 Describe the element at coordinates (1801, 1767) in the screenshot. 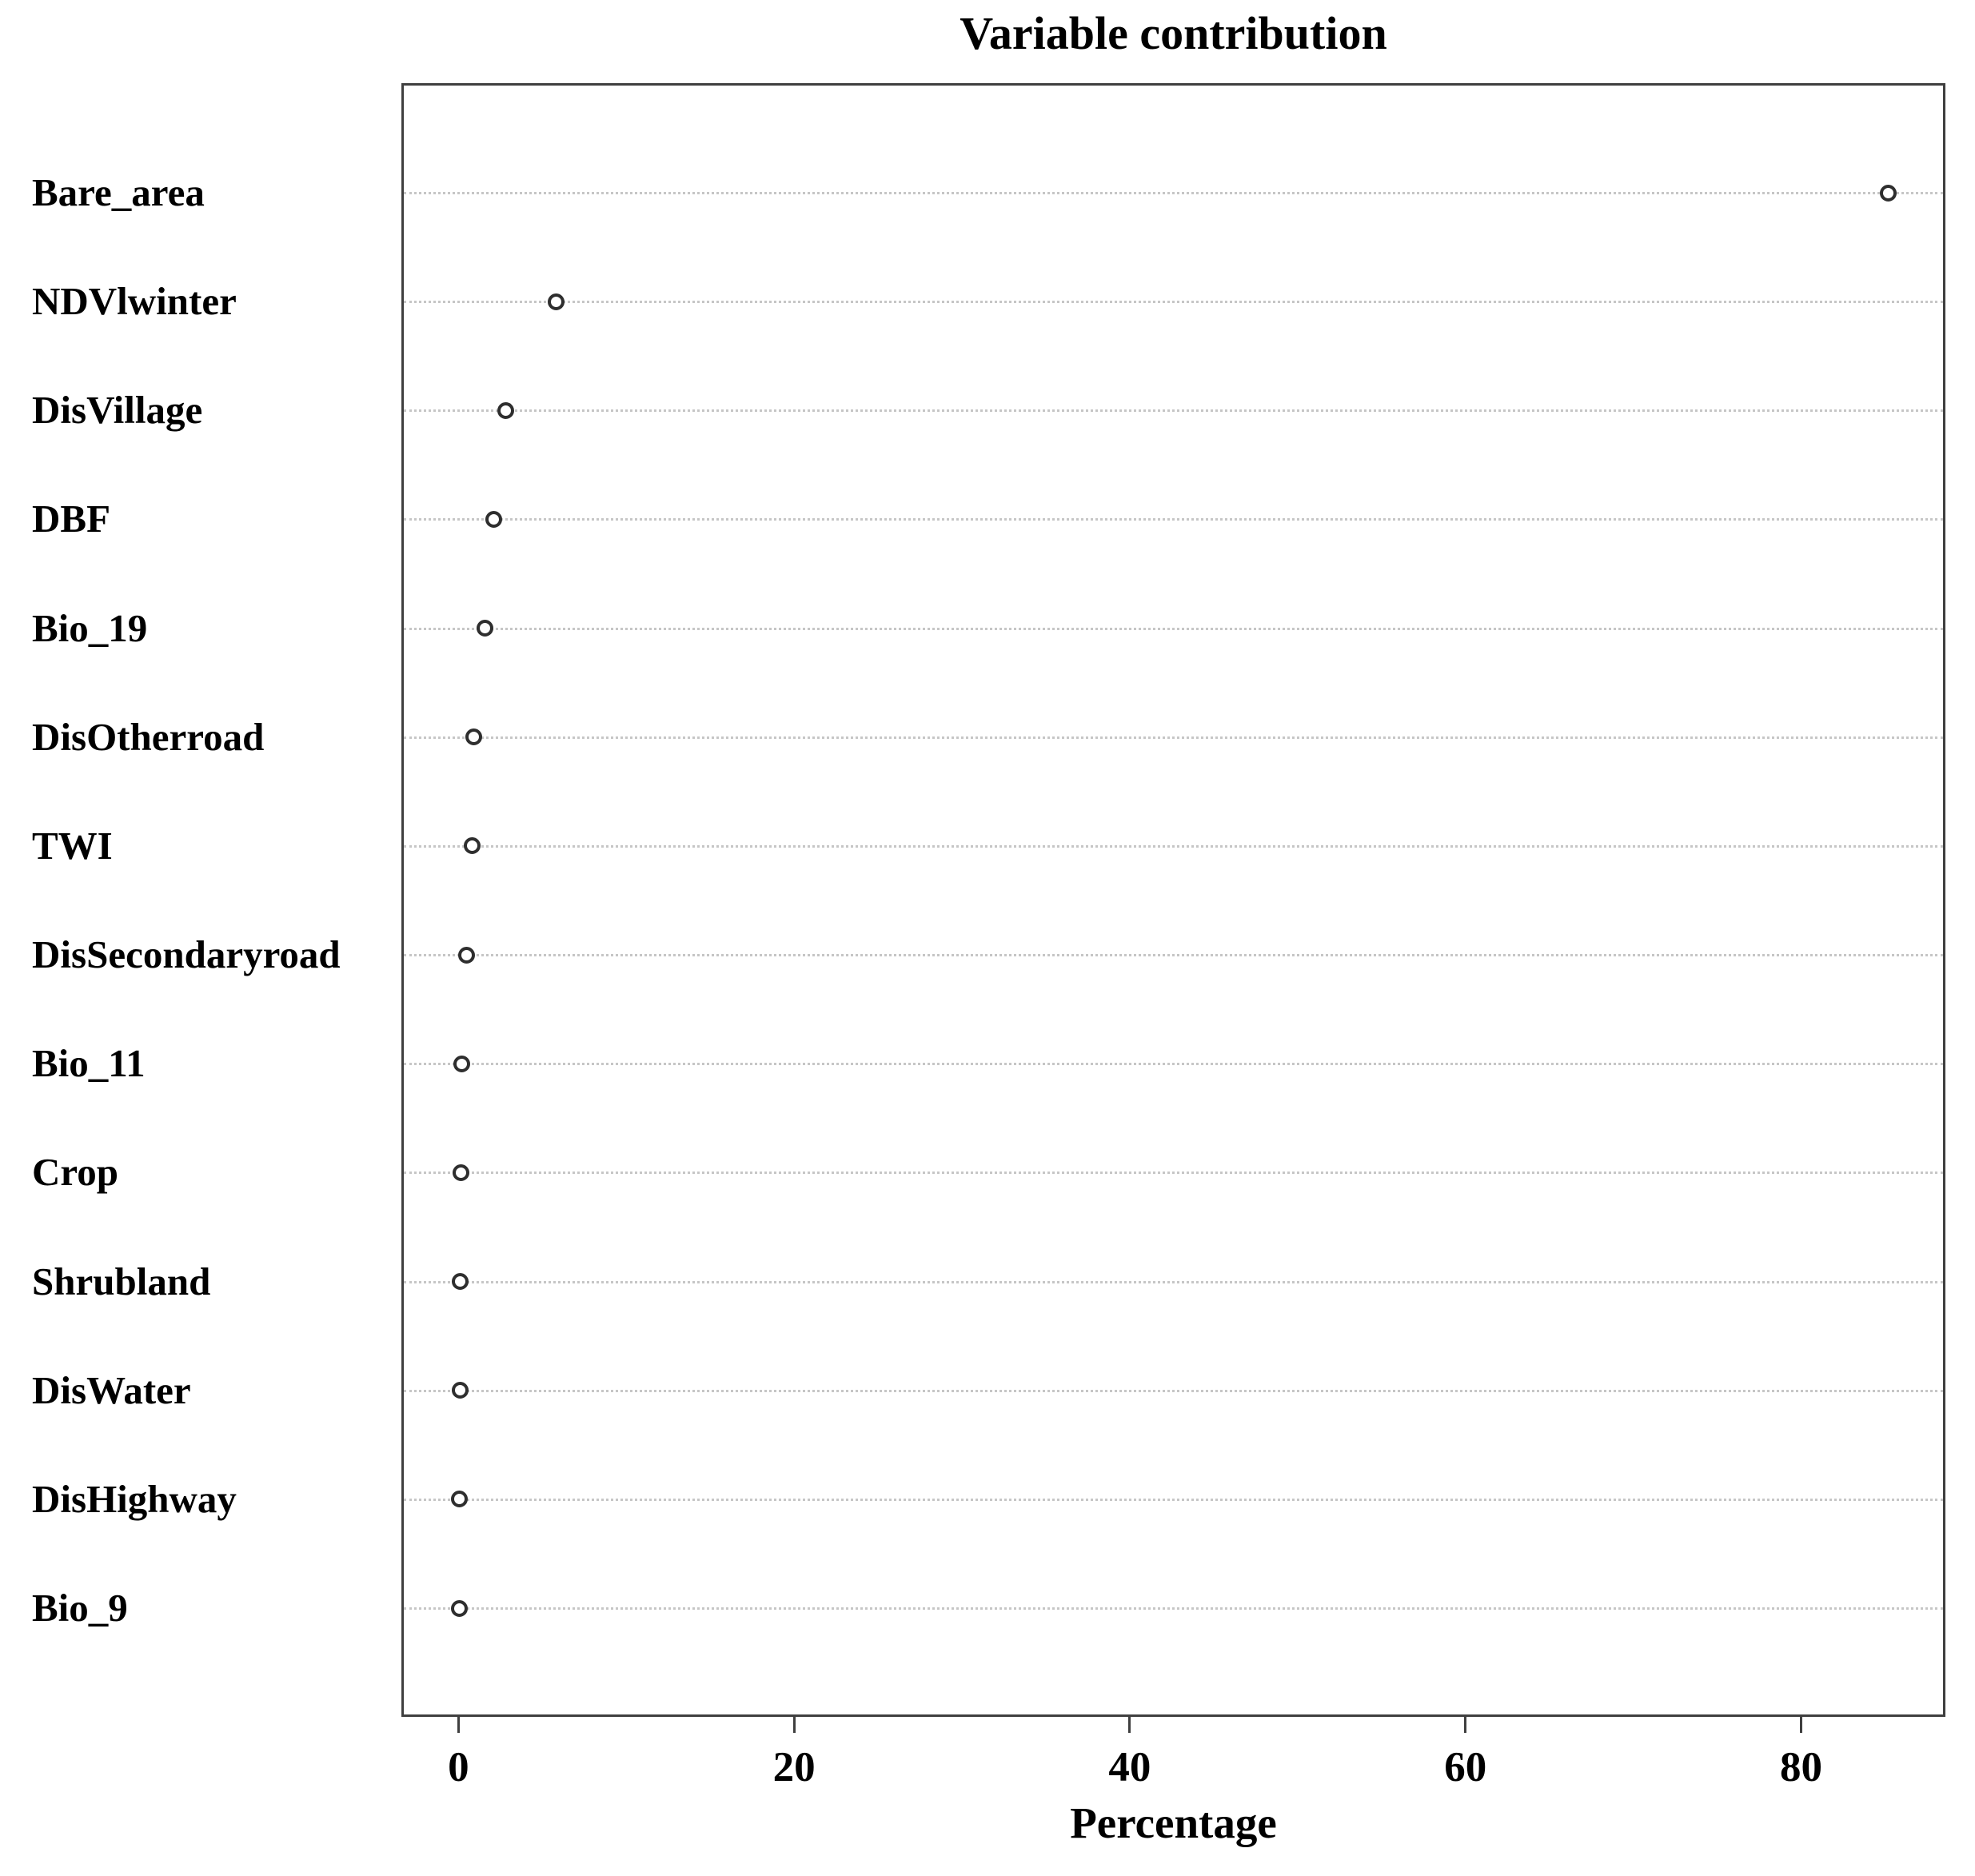

I see `x-axis-tick-label: 80` at that location.